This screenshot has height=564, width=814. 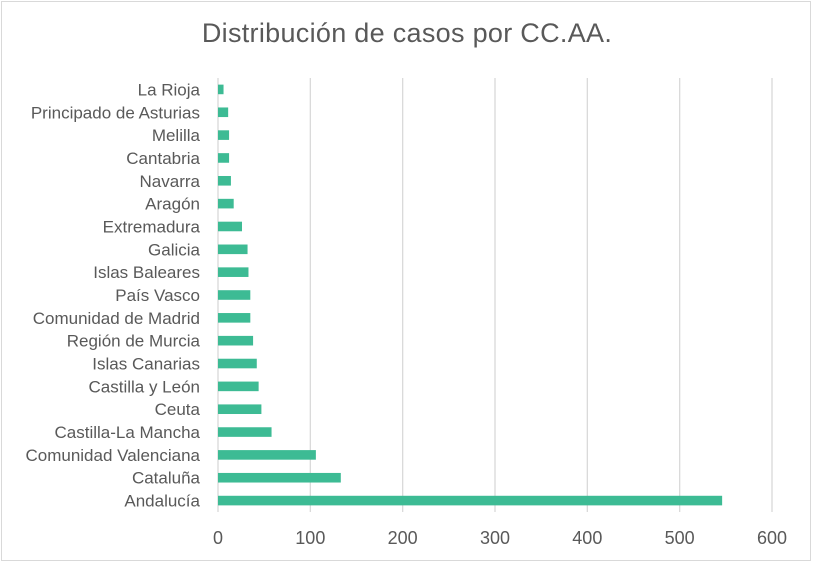 I want to click on bar-cantabria, so click(x=224, y=158).